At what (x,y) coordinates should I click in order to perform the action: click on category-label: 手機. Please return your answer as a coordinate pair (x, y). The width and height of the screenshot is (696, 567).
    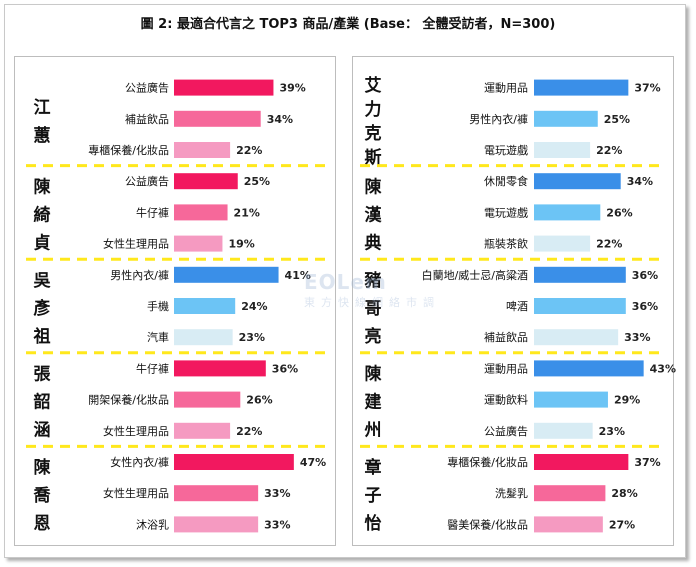
    Looking at the image, I should click on (158, 306).